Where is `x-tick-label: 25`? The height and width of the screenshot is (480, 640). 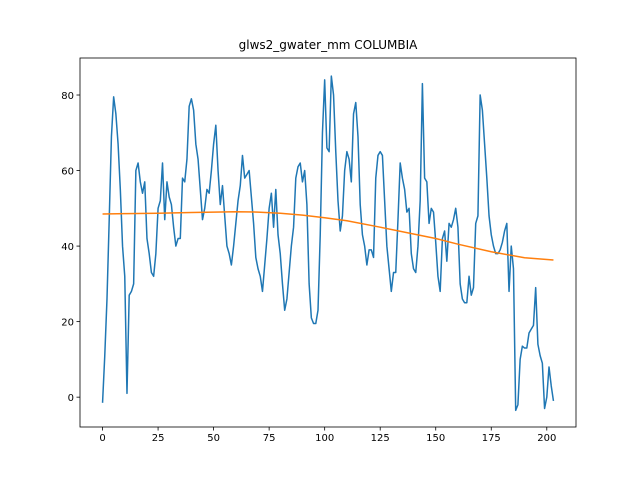
x-tick-label: 25 is located at coordinates (158, 438).